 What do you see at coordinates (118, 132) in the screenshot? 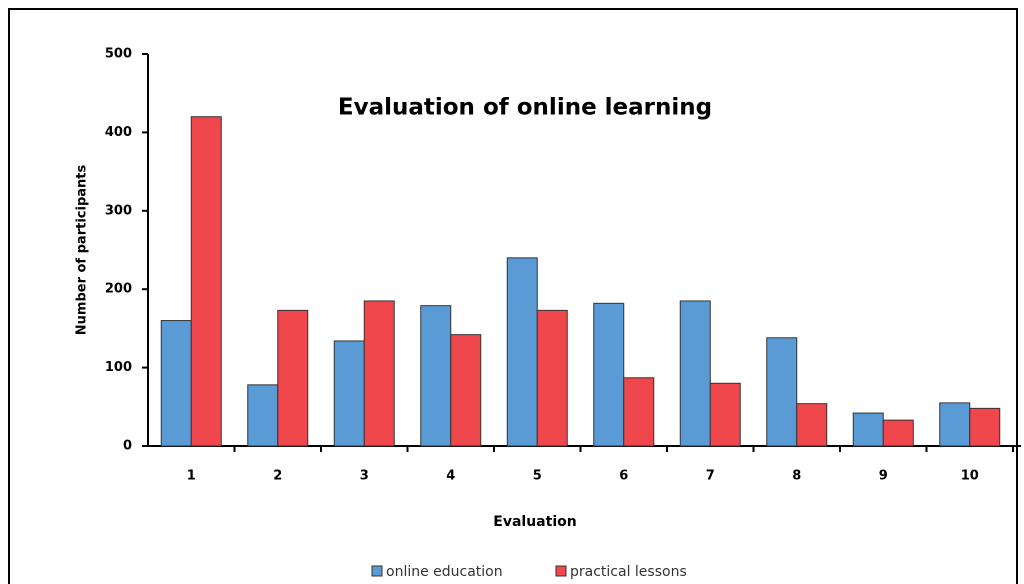
I see `y-tick-label: 400` at bounding box center [118, 132].